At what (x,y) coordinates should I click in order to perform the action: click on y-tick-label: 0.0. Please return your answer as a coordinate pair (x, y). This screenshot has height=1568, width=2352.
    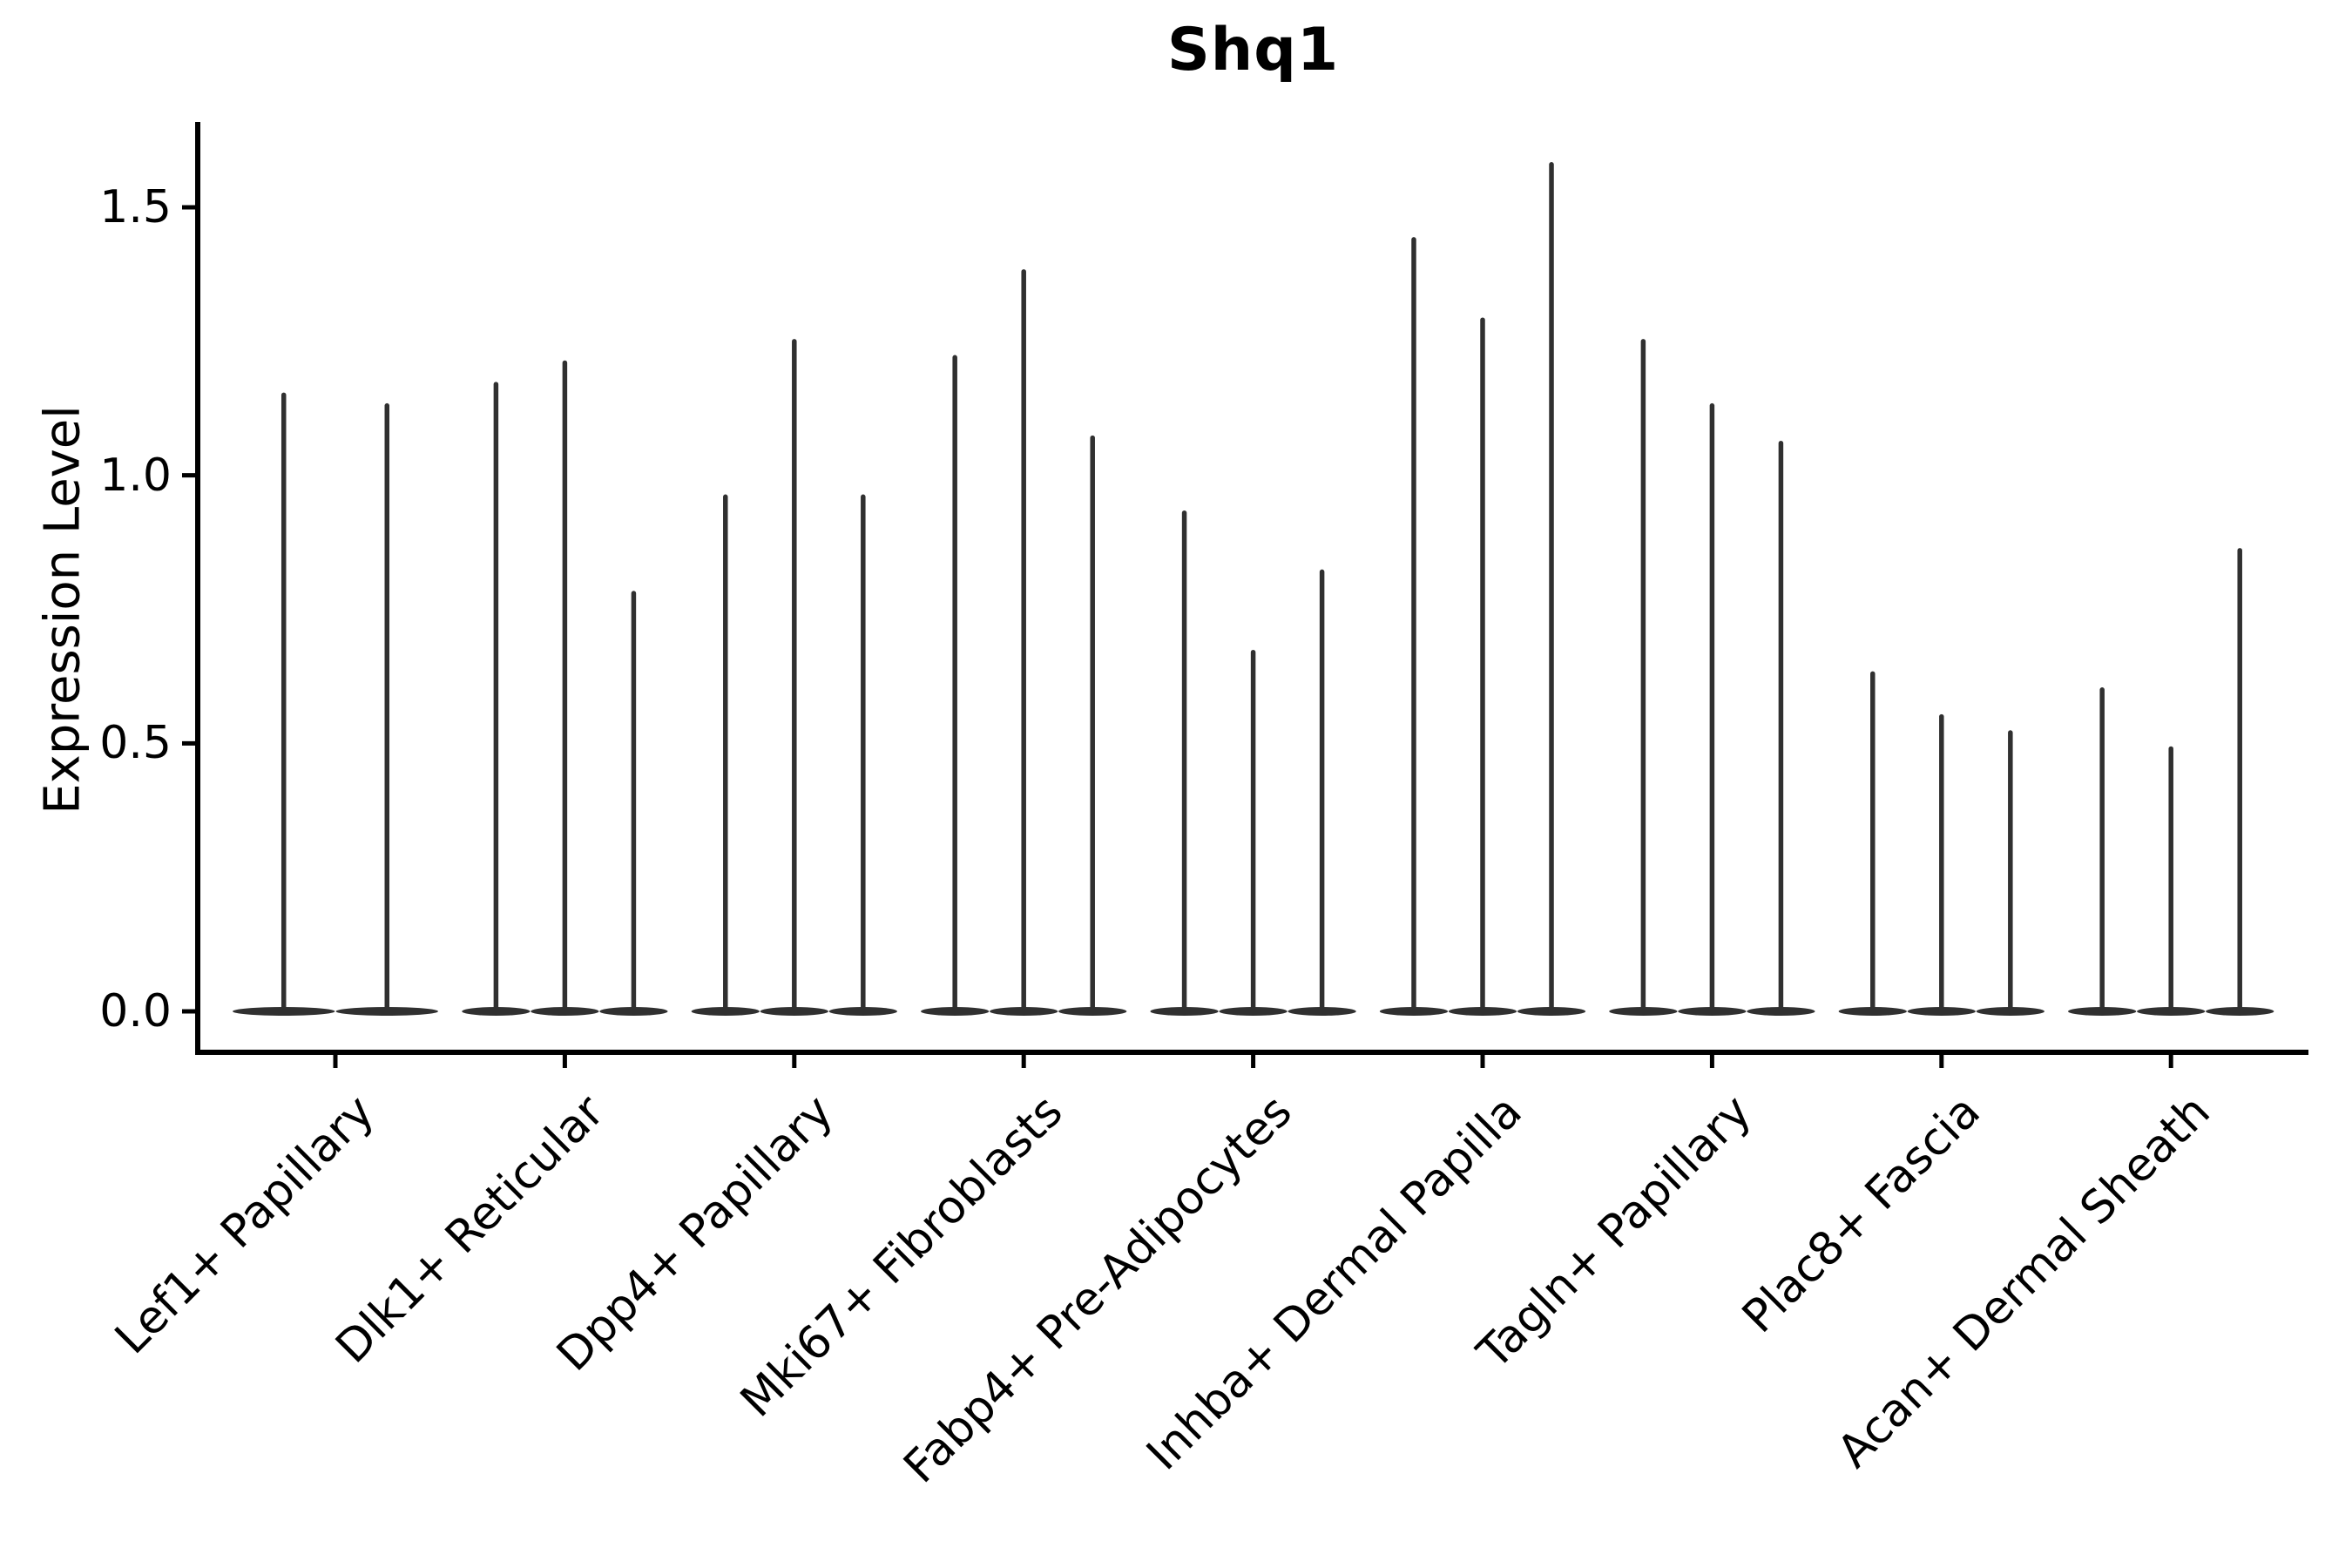
    Looking at the image, I should click on (135, 1011).